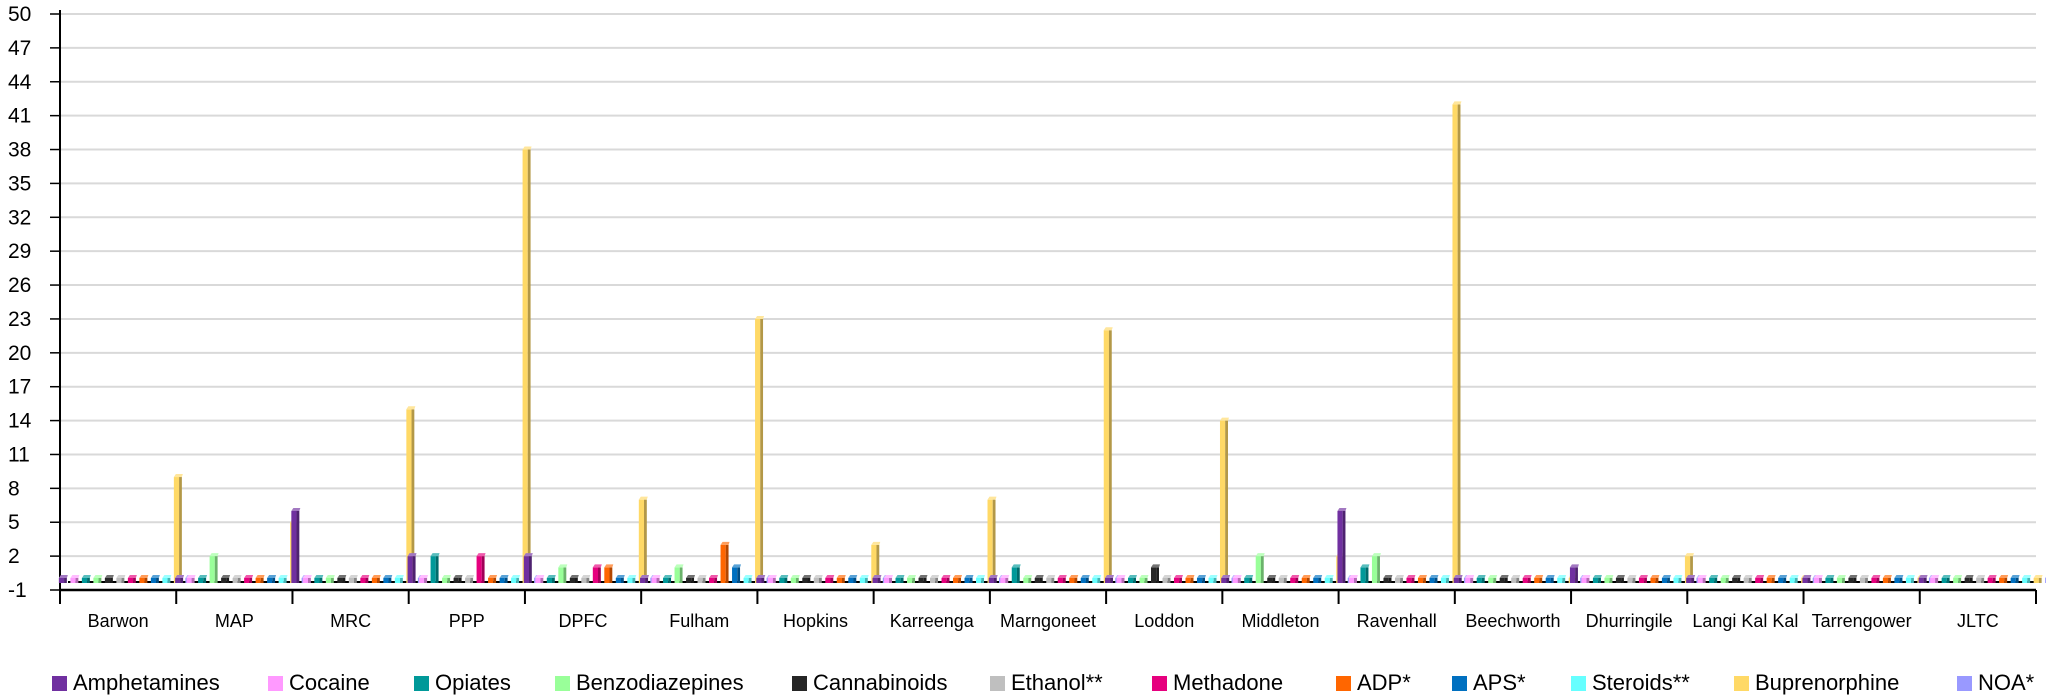 The width and height of the screenshot is (2046, 698). What do you see at coordinates (2006, 682) in the screenshot?
I see `legend-label: NOA*` at bounding box center [2006, 682].